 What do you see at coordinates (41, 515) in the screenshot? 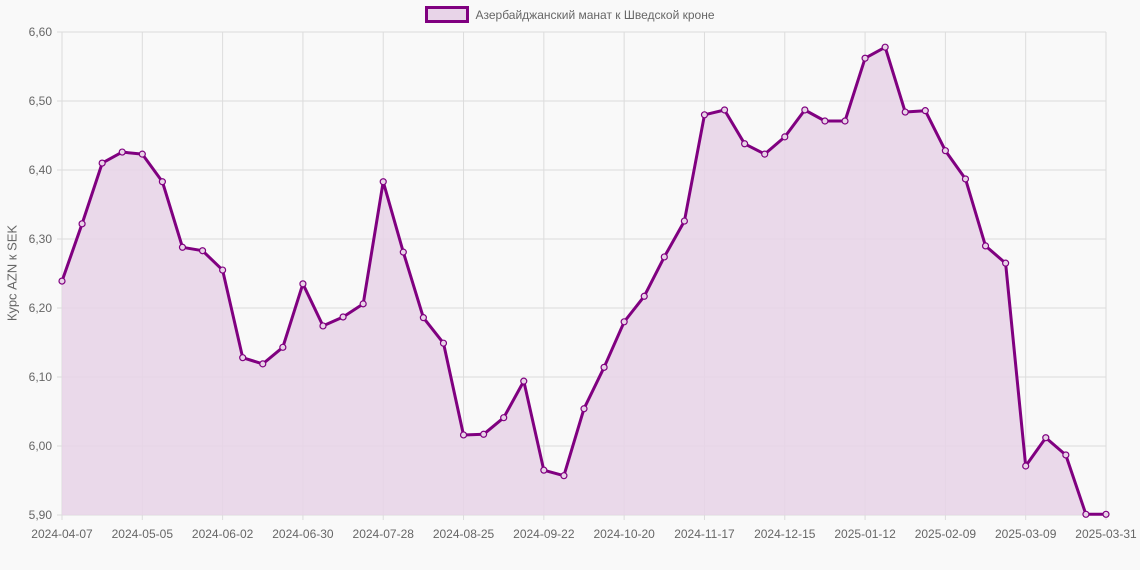
I see `y-tick-label: 5,90` at bounding box center [41, 515].